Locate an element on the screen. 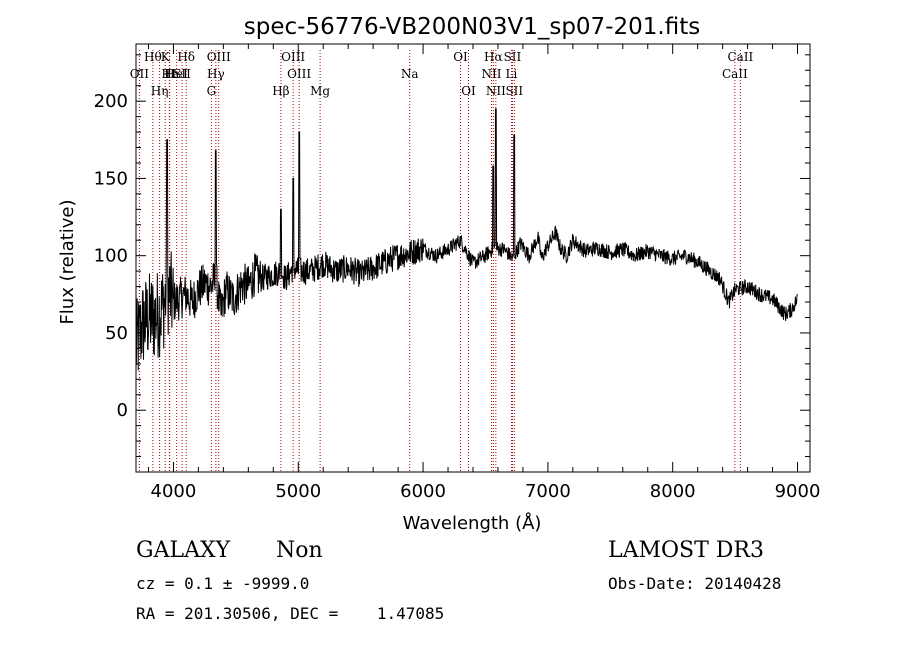 This screenshot has height=649, width=900. line-label: Hη is located at coordinates (160, 91).